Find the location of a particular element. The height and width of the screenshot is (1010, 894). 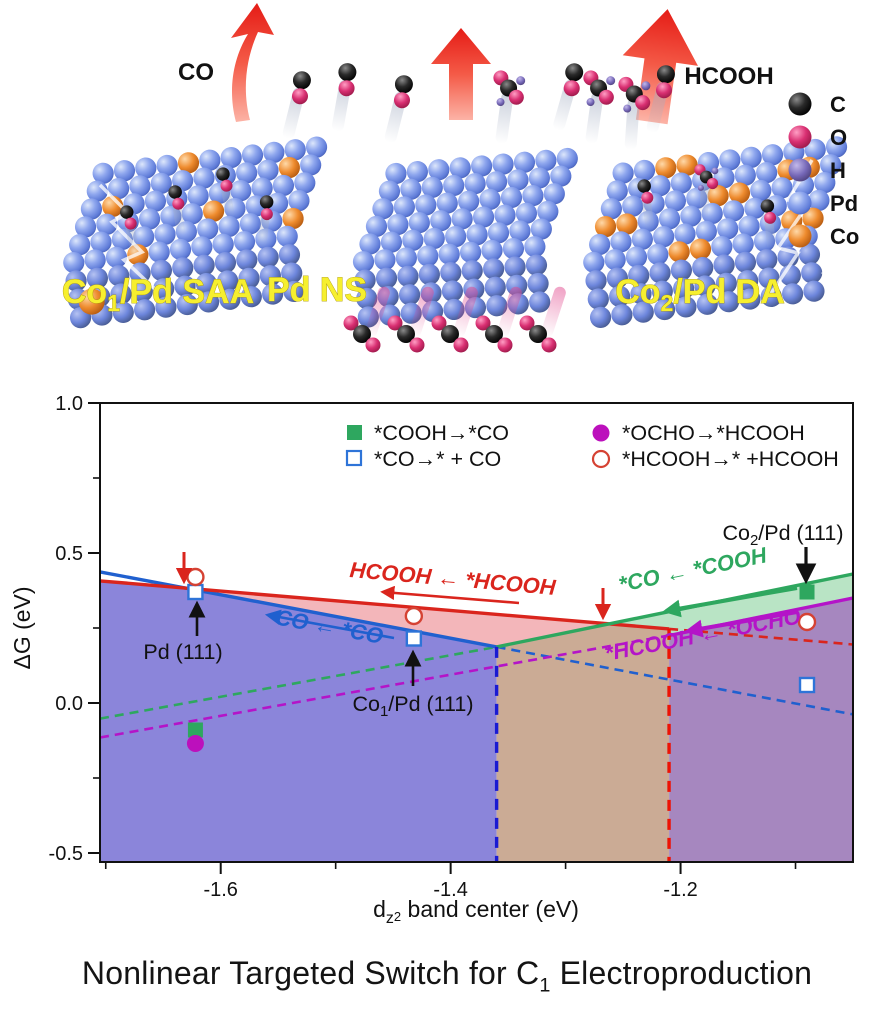

red-direction-arrow is located at coordinates (450, 595).